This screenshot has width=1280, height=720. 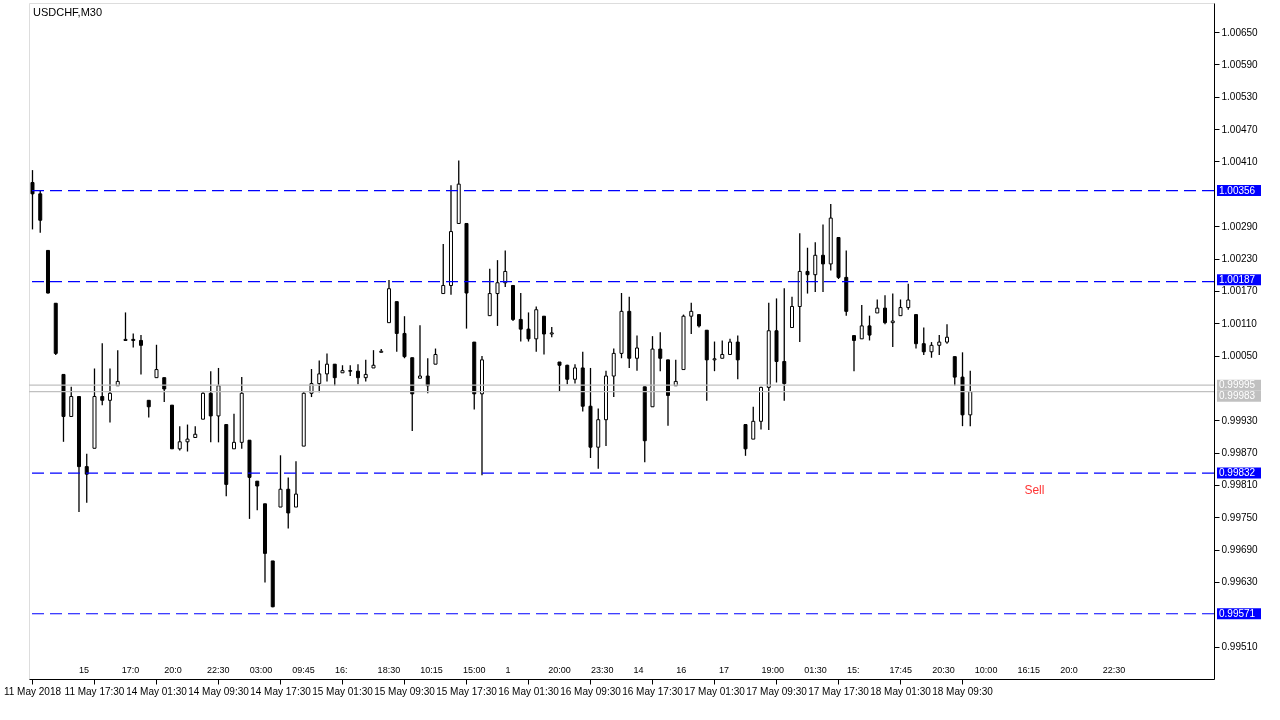 I want to click on y-tick-label: 1.00290, so click(x=1240, y=226).